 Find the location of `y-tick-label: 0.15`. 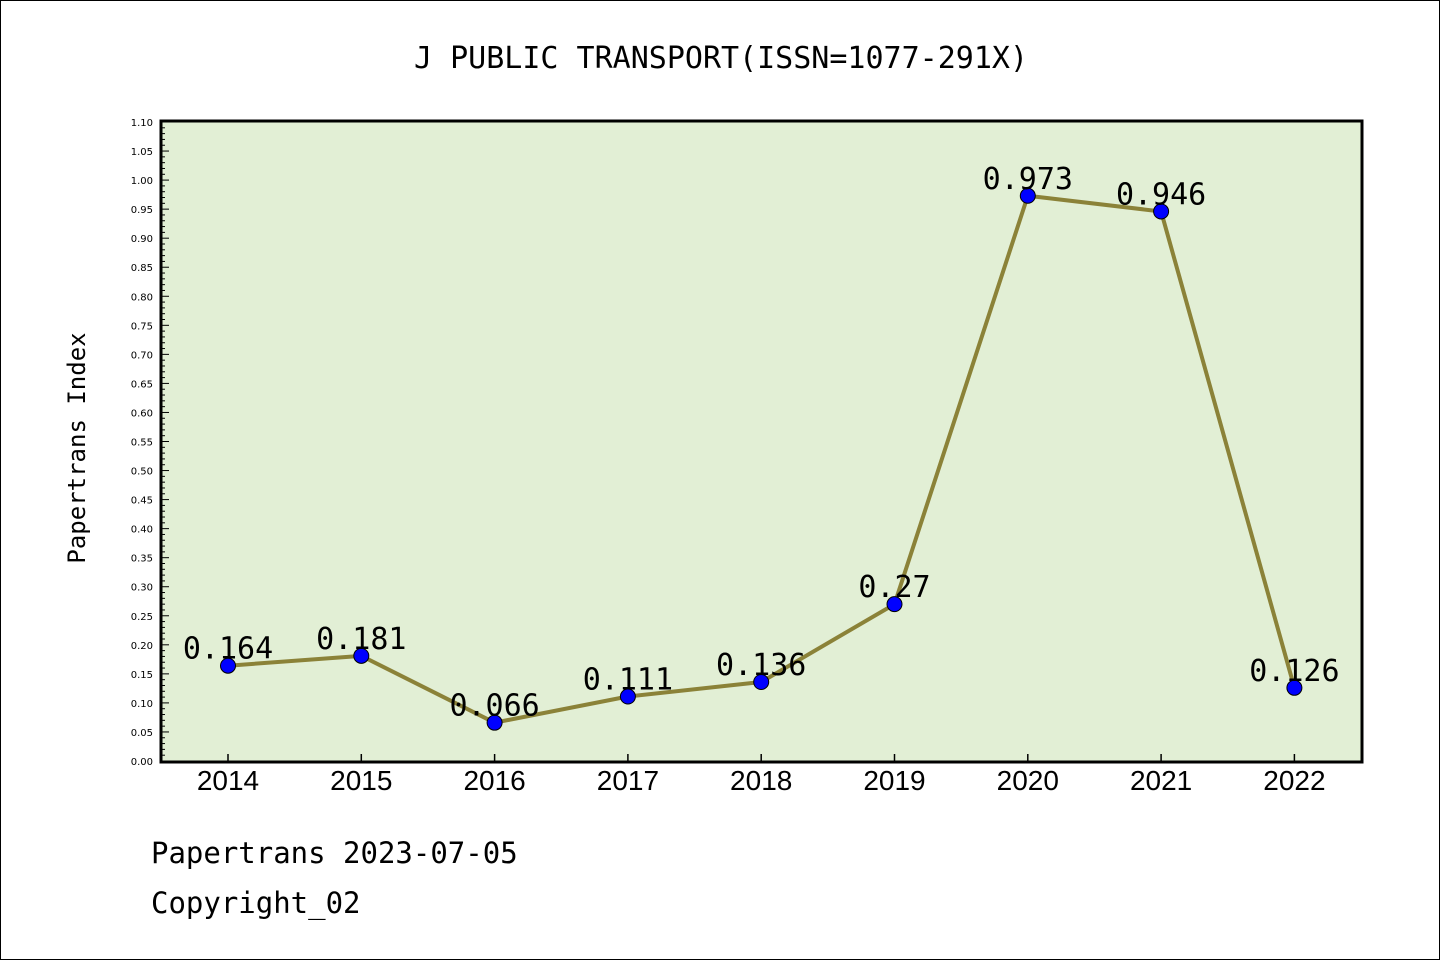

y-tick-label: 0.15 is located at coordinates (142, 675).